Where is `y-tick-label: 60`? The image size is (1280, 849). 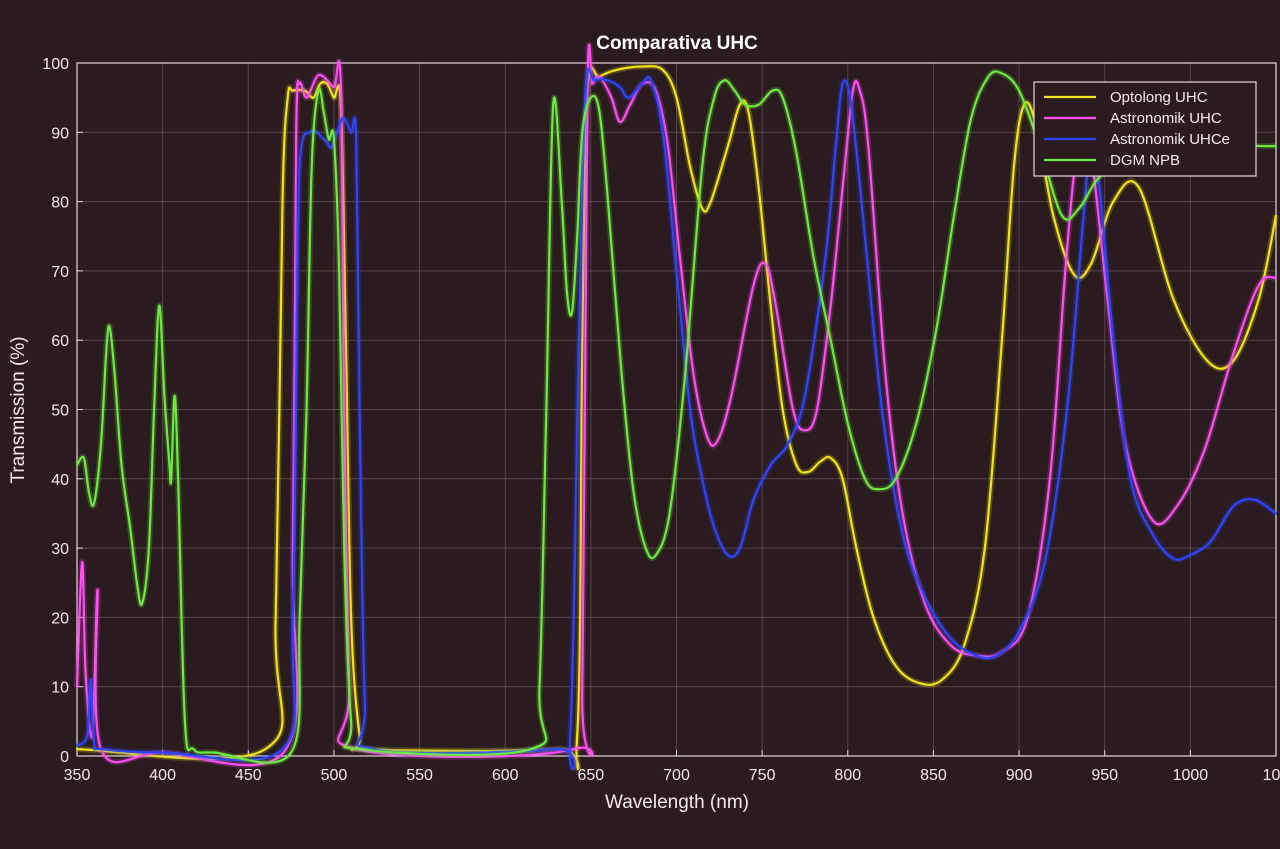 y-tick-label: 60 is located at coordinates (60, 341).